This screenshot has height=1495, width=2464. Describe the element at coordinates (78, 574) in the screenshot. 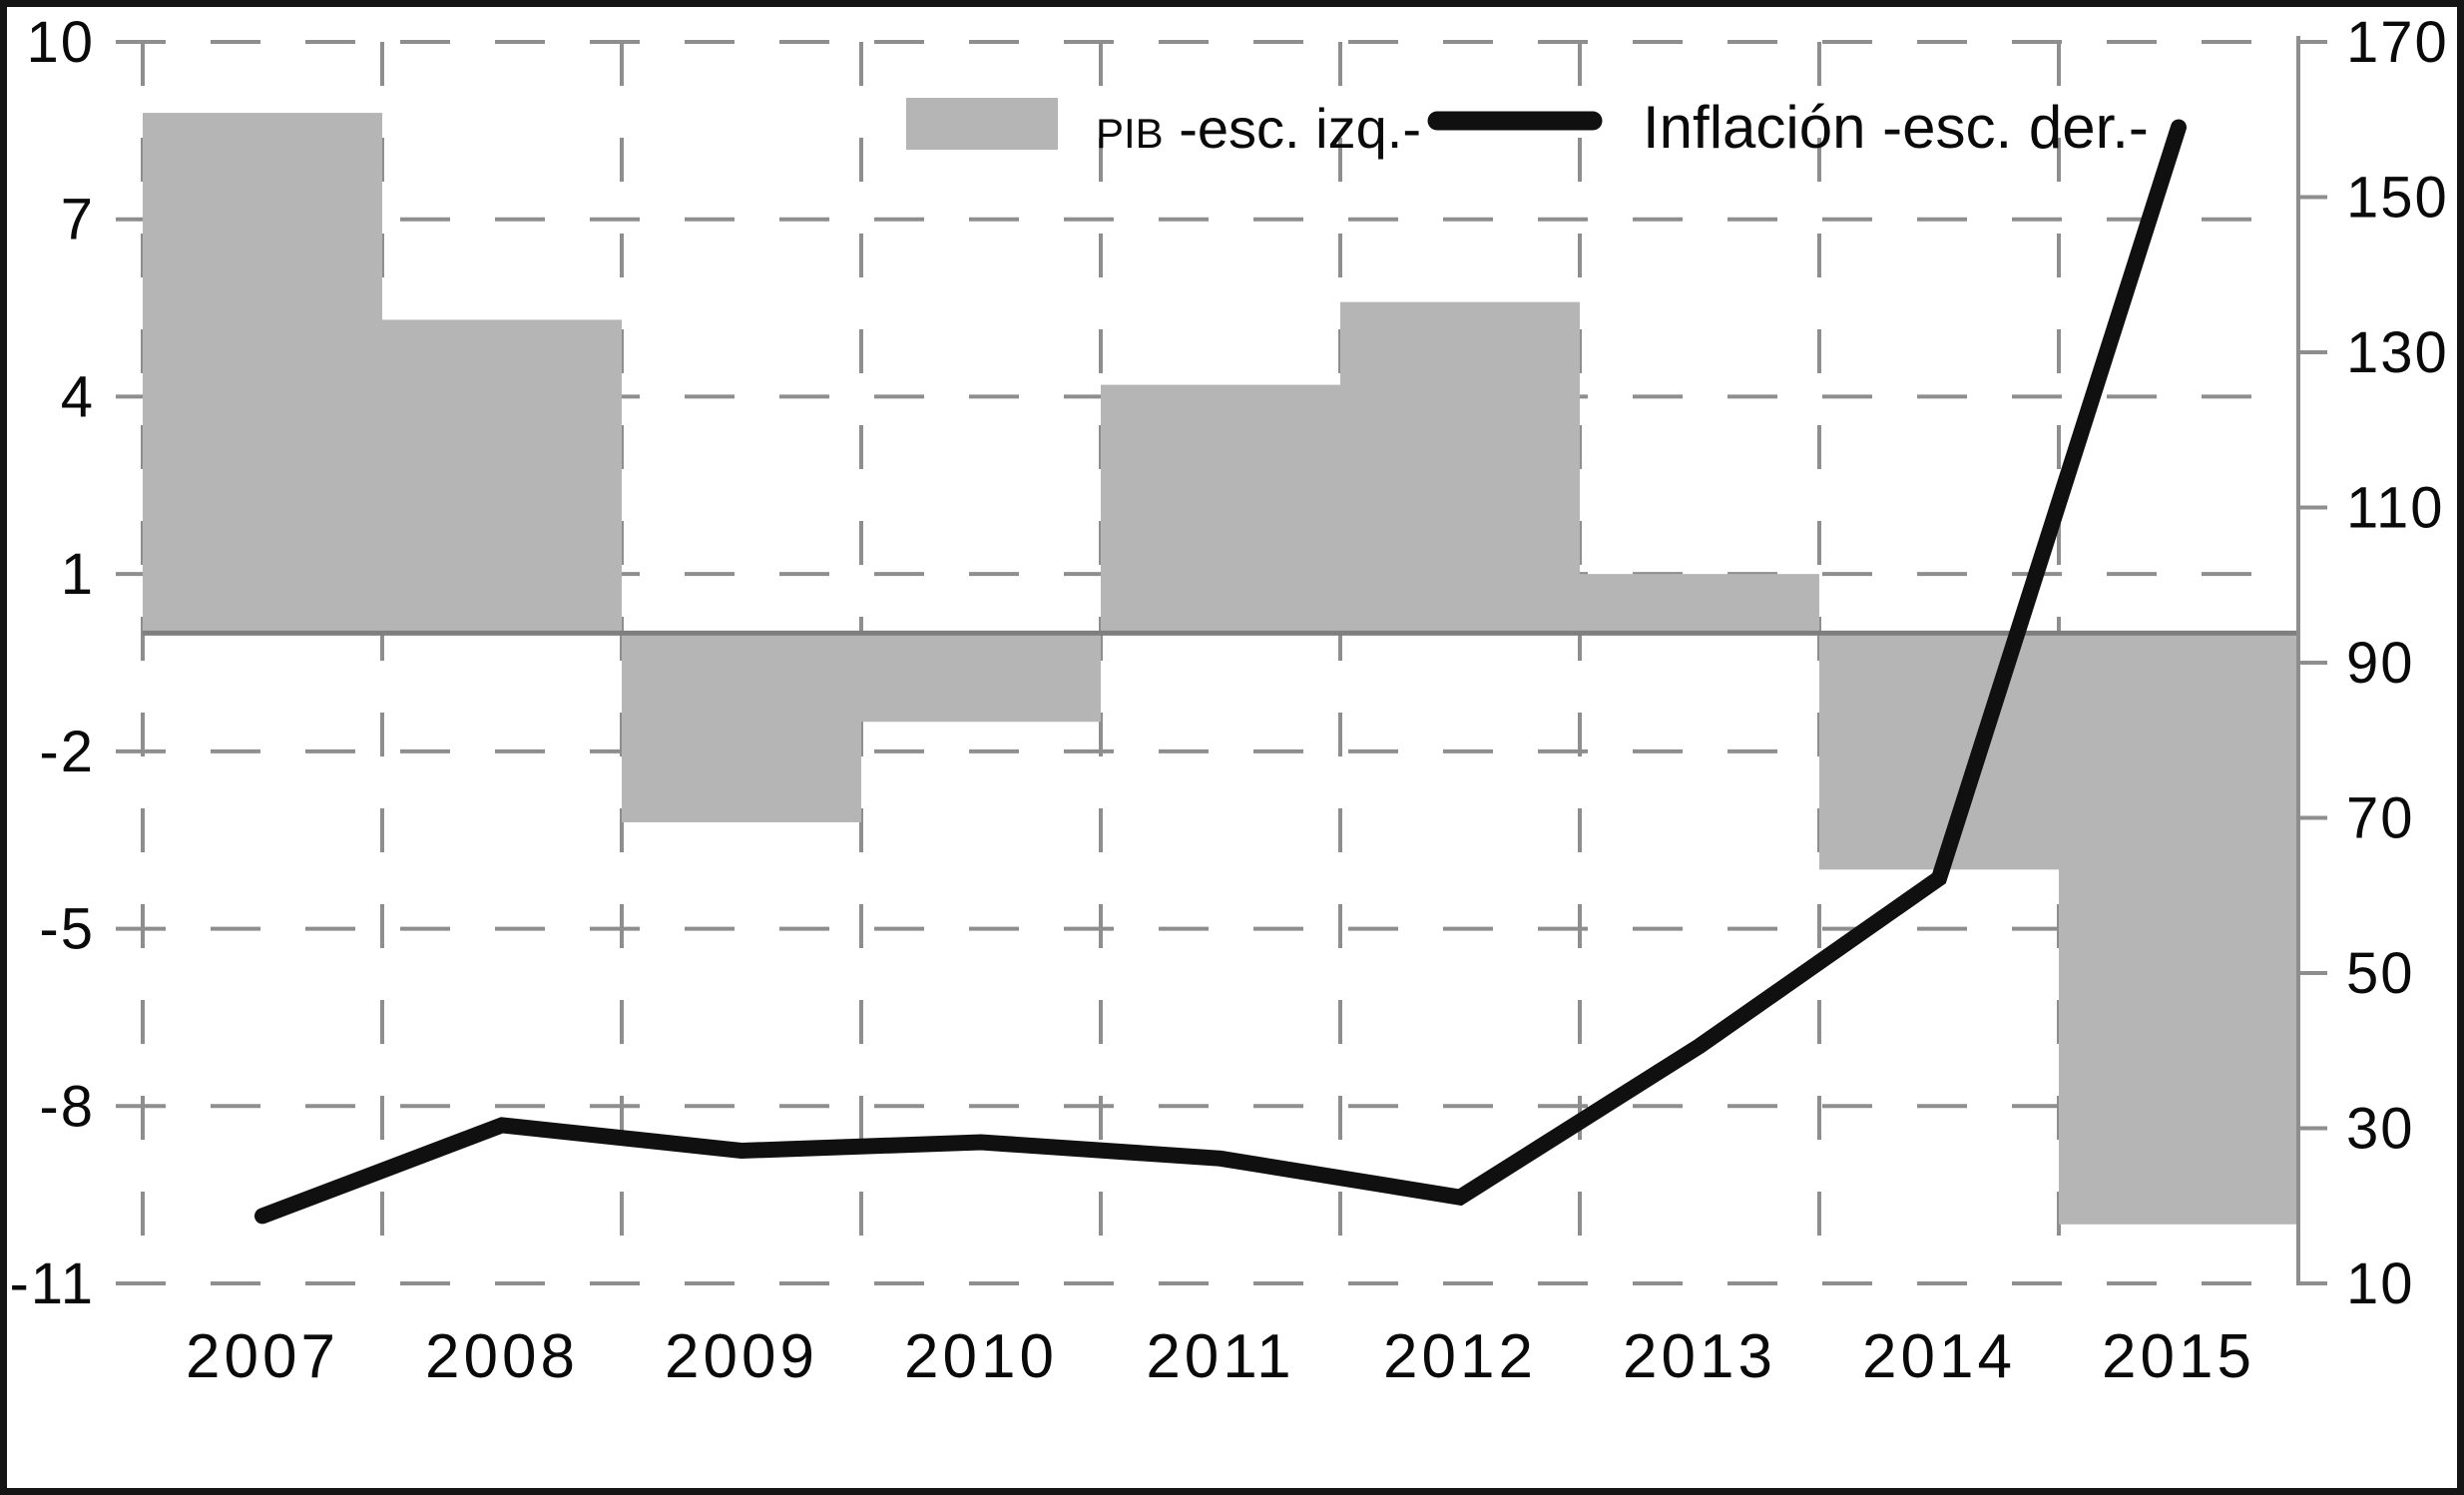

I see `left-axis-label-1: 1` at that location.